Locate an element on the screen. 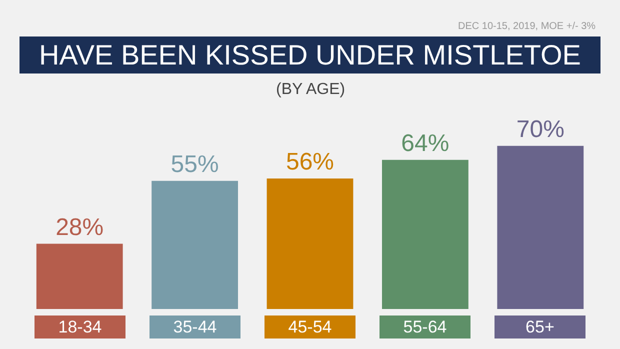 The width and height of the screenshot is (620, 349). data-label: 28% is located at coordinates (80, 227).